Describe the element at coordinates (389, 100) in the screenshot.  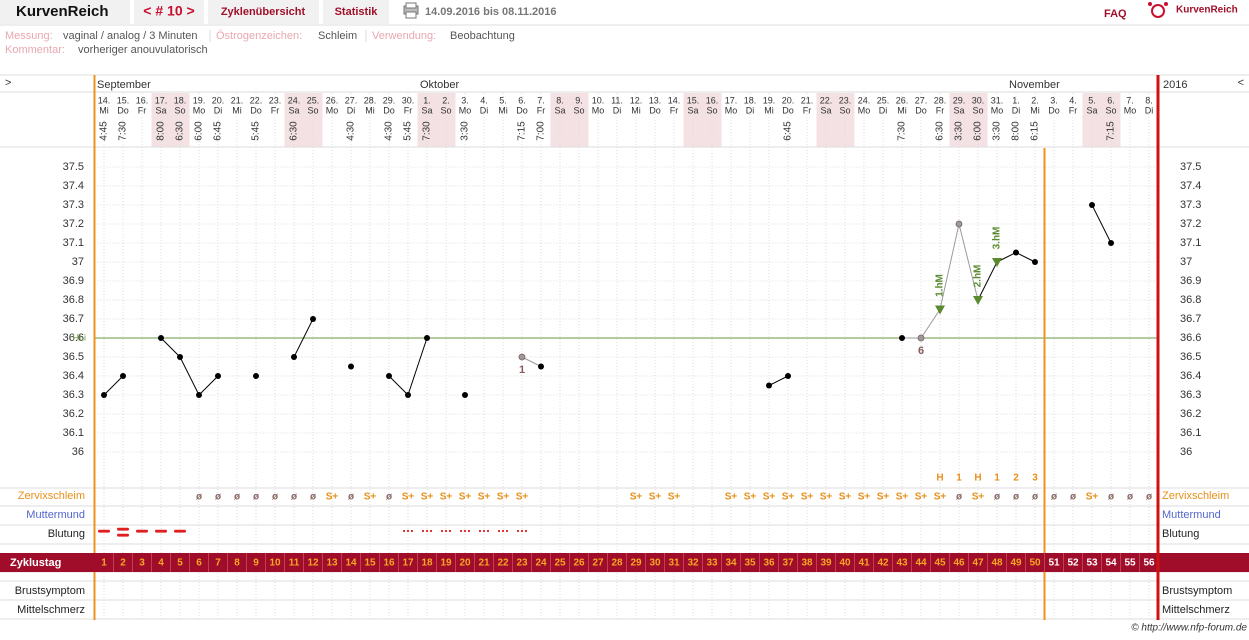
I see `day-of-month: 29.` at that location.